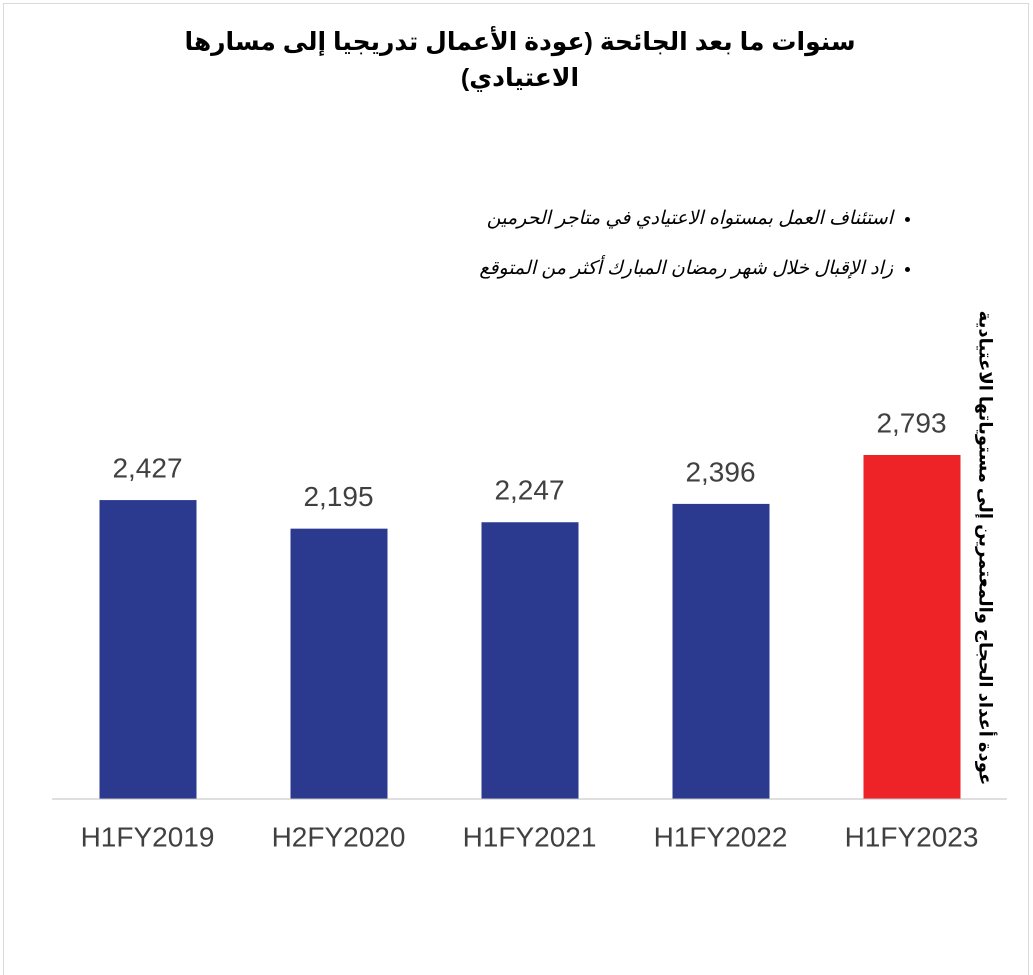 The width and height of the screenshot is (1033, 975). I want to click on data-label: 2,195, so click(338, 496).